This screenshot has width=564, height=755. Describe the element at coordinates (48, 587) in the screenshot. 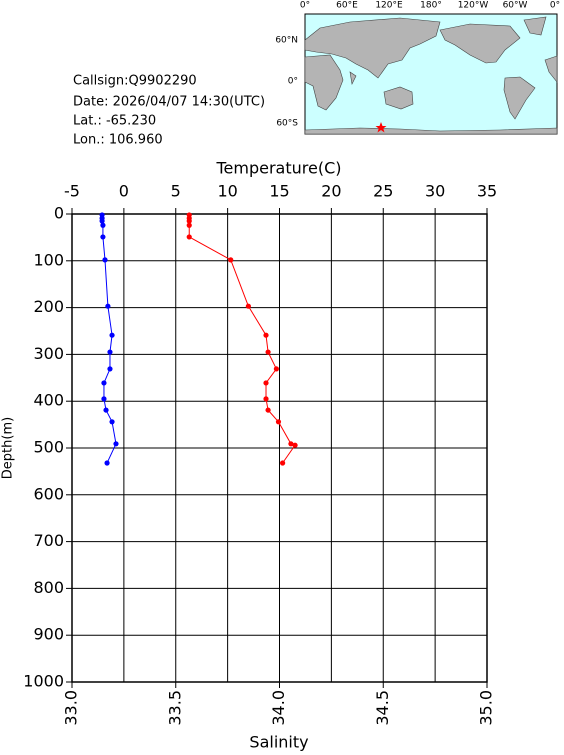

I see `y-tick-label: 800` at that location.